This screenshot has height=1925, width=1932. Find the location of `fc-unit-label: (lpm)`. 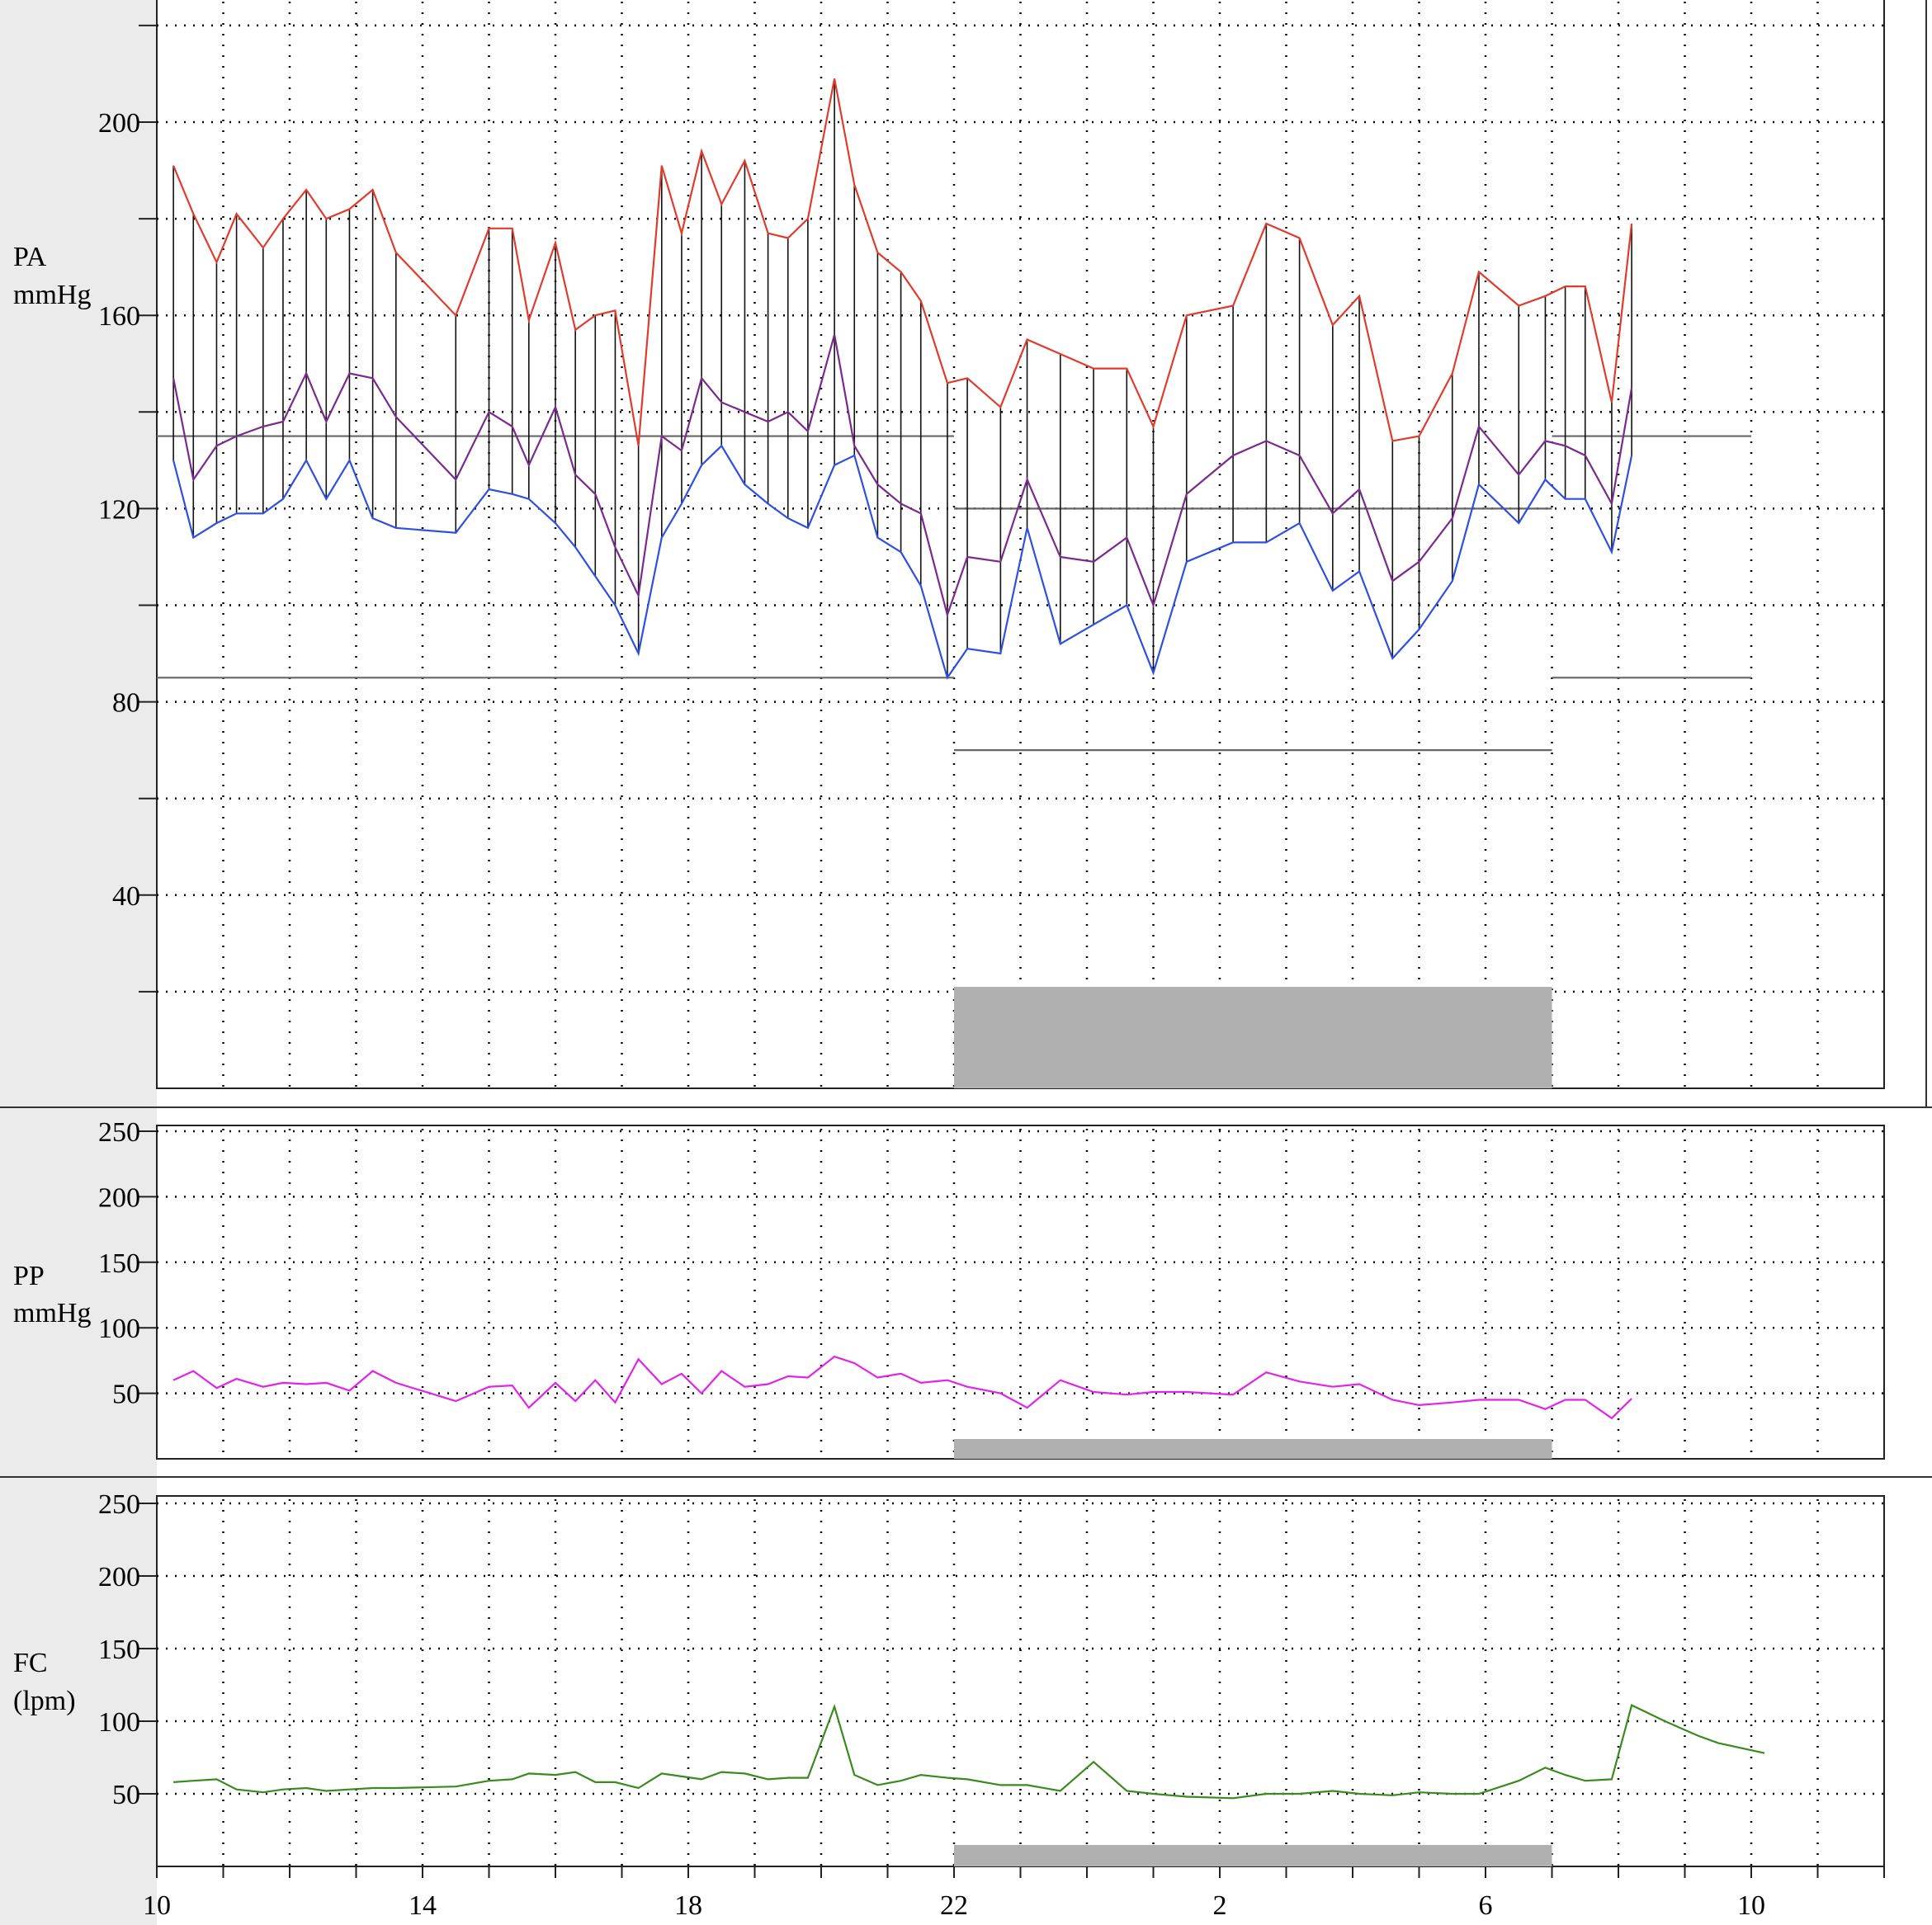

fc-unit-label: (lpm) is located at coordinates (44, 1701).